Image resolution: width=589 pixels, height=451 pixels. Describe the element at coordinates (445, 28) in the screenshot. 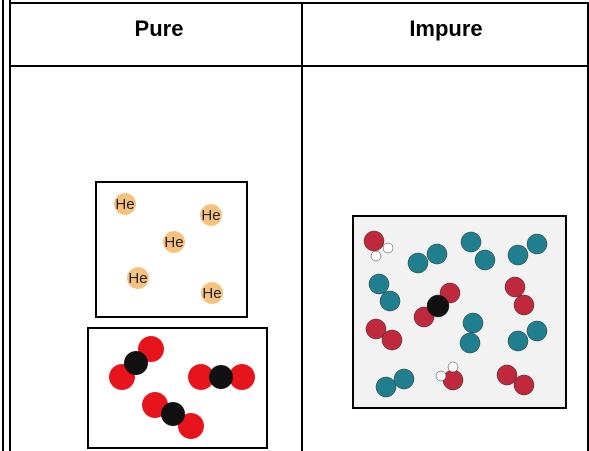

I see `header-cell: Impure` at that location.